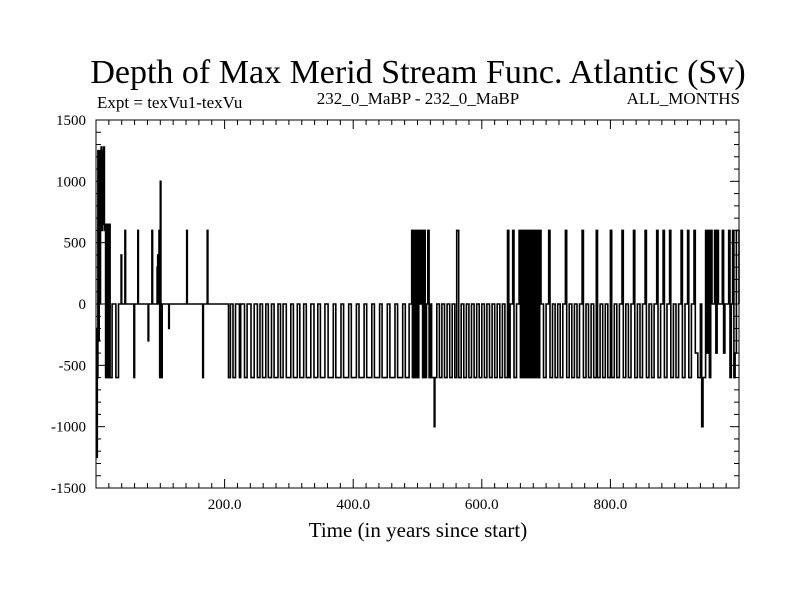  I want to click on y-tick-label: 500, so click(75, 244).